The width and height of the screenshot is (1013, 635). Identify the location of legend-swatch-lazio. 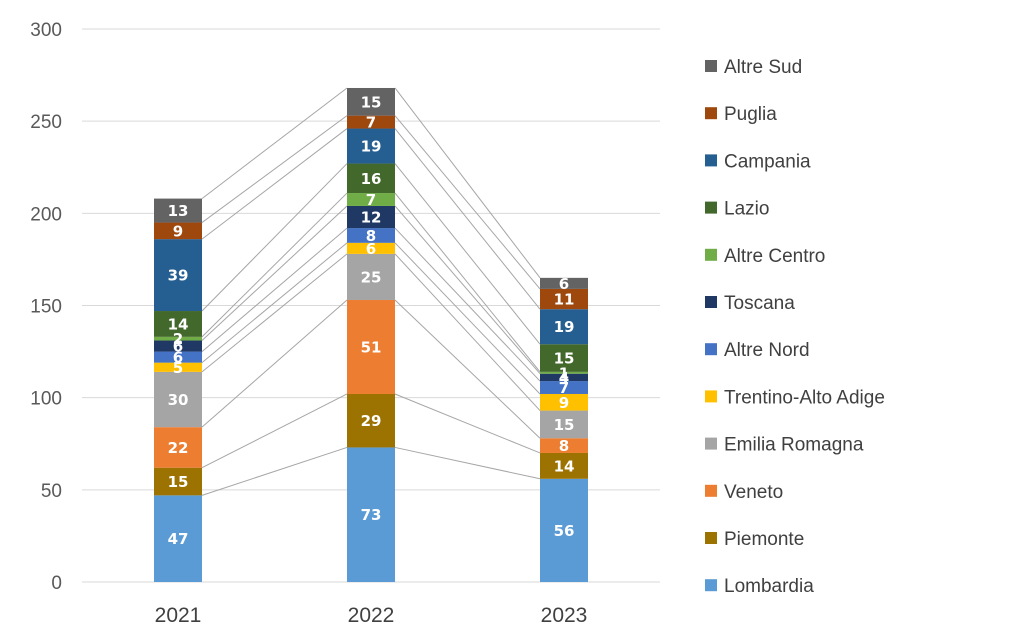
(711, 207).